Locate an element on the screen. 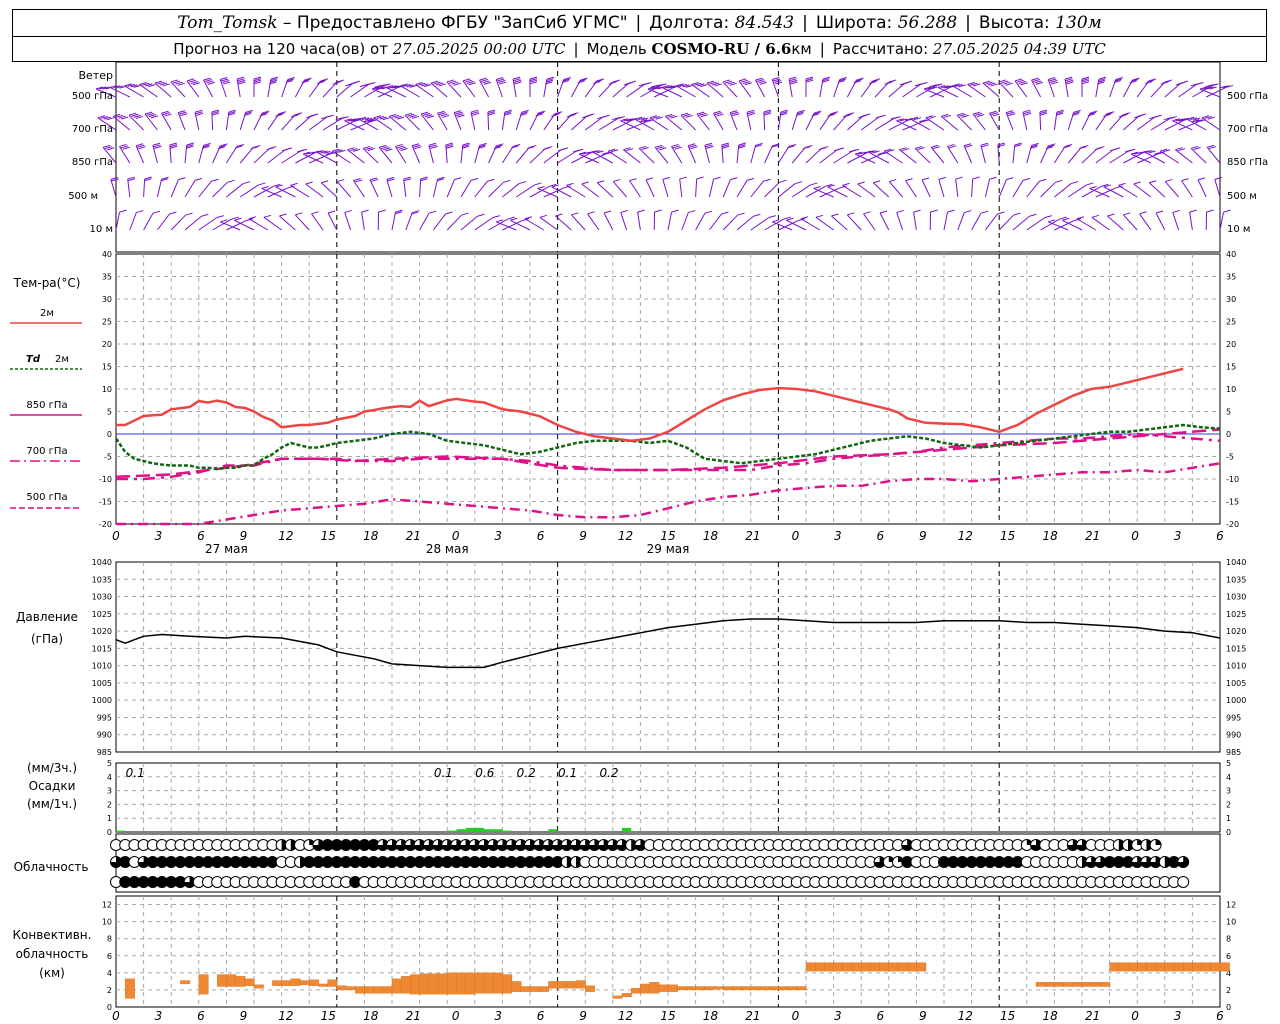 The image size is (1280, 1024). xtick-label-bottom: 12 is located at coordinates (965, 1016).